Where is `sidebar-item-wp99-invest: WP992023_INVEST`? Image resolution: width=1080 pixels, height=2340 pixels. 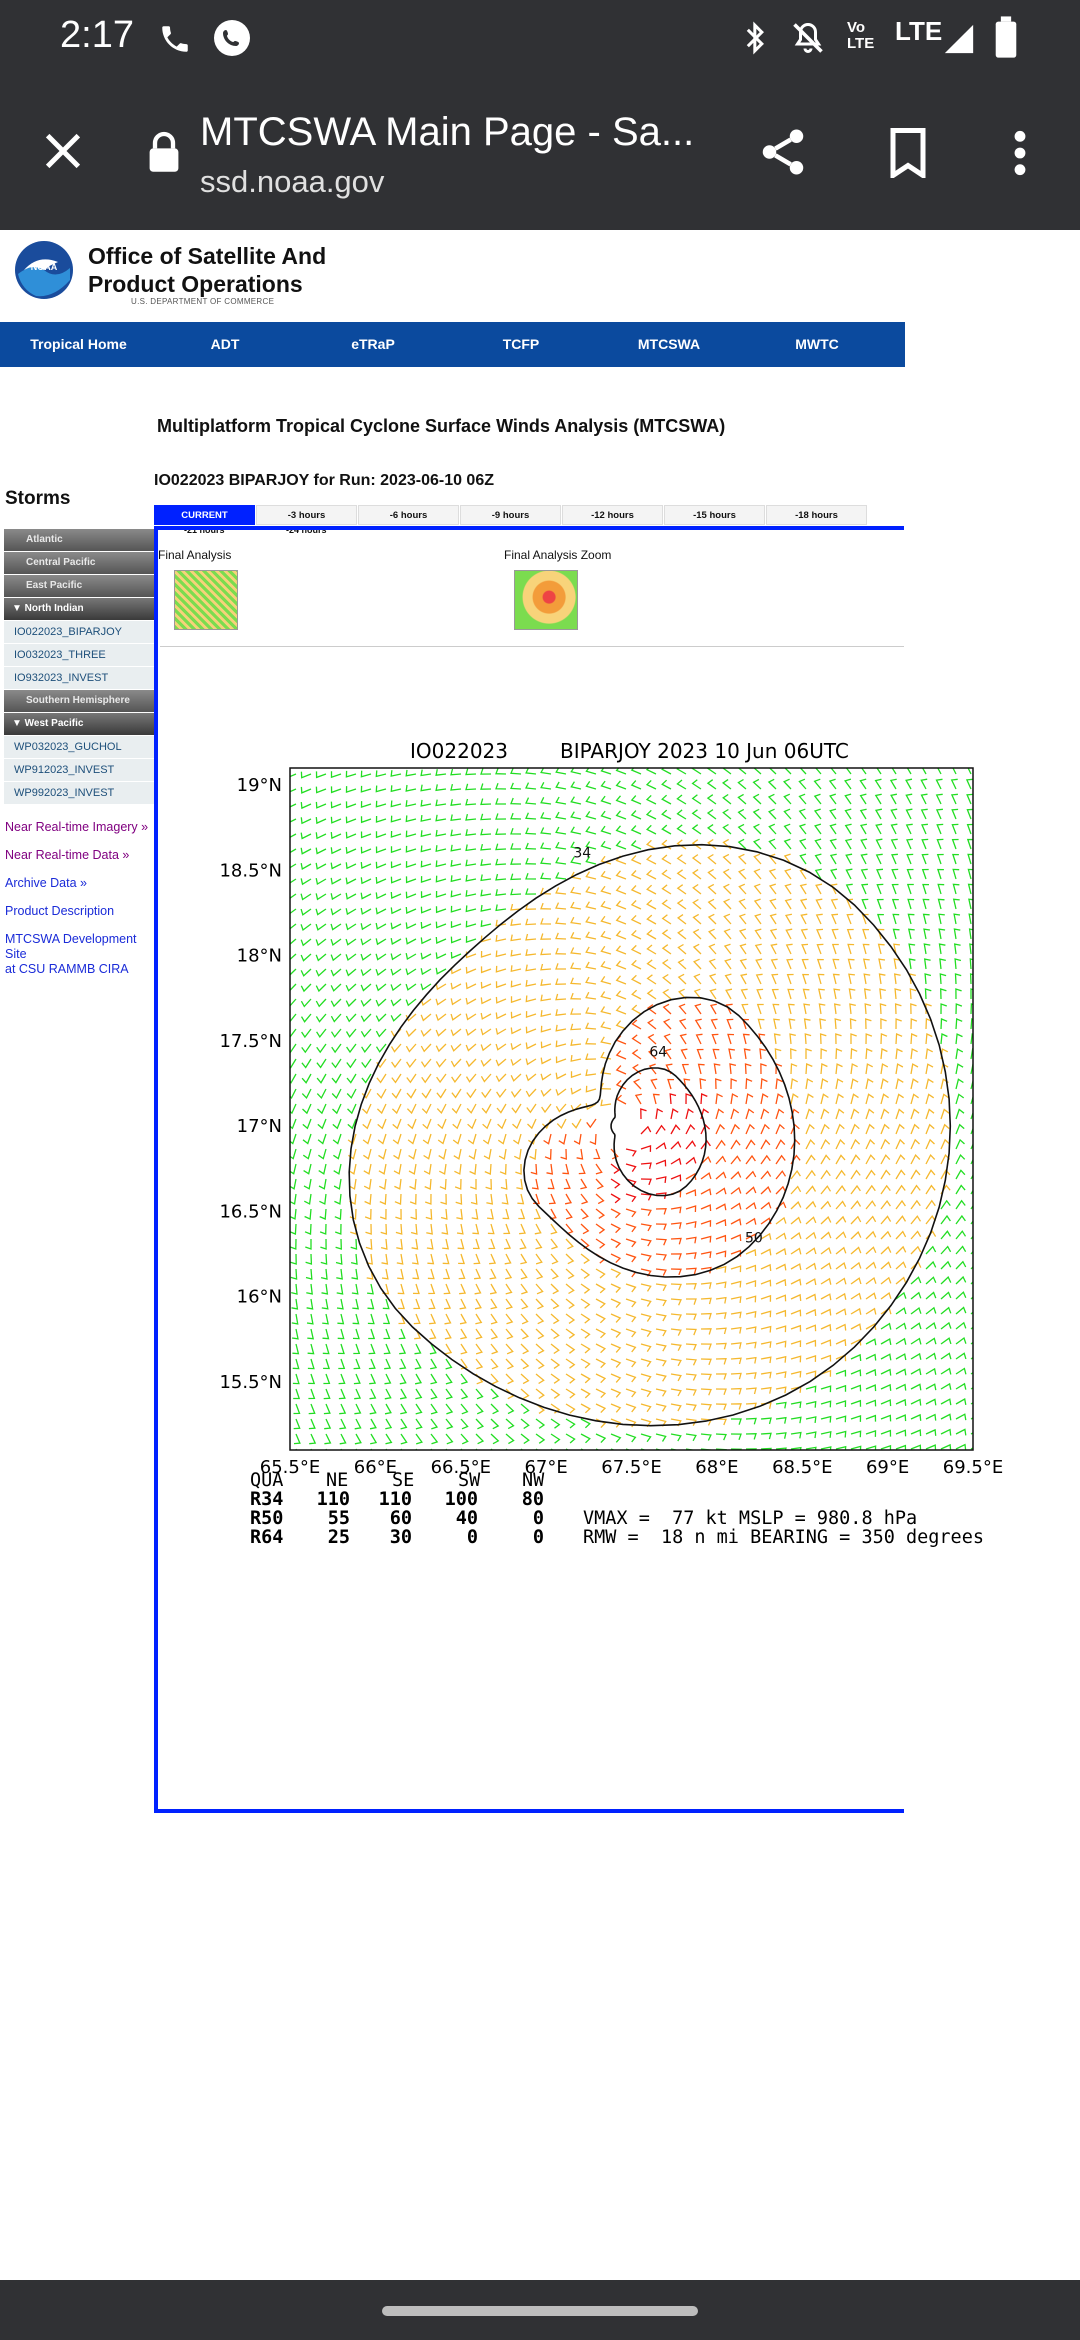
sidebar-item-wp99-invest: WP992023_INVEST is located at coordinates (79, 793).